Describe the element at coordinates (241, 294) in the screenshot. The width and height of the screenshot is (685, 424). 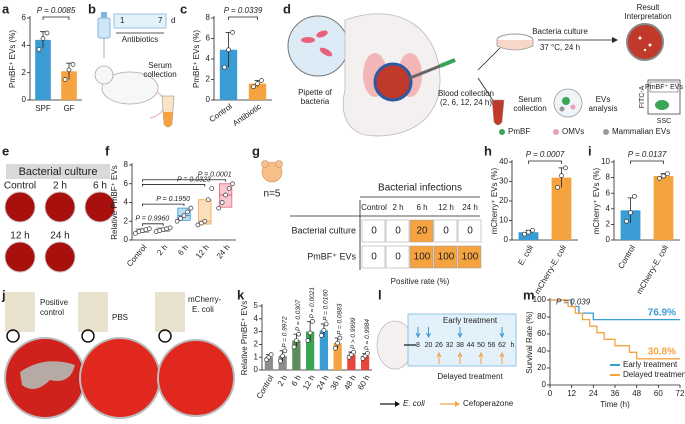
I see `panel-label: k` at that location.